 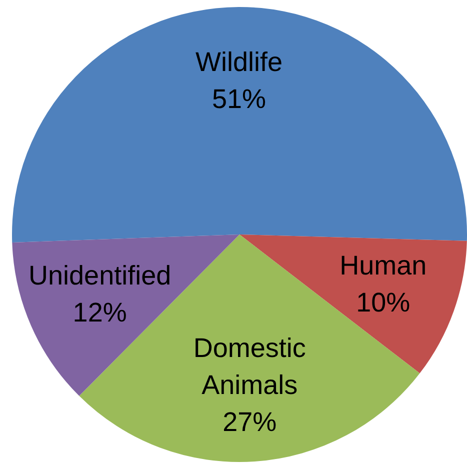 What do you see at coordinates (383, 303) in the screenshot?
I see `data-label: 10%` at bounding box center [383, 303].